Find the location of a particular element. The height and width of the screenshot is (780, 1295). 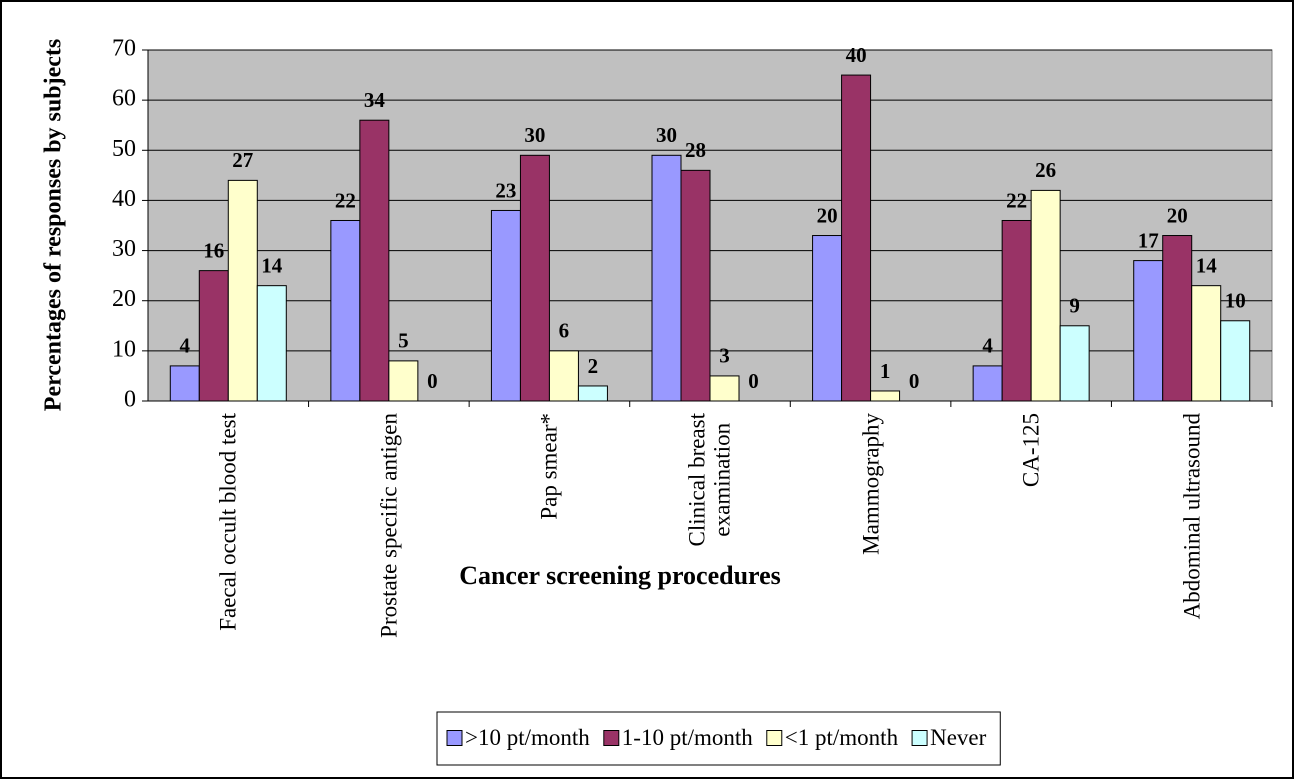

y-tick-label: 0 is located at coordinates (130, 400).